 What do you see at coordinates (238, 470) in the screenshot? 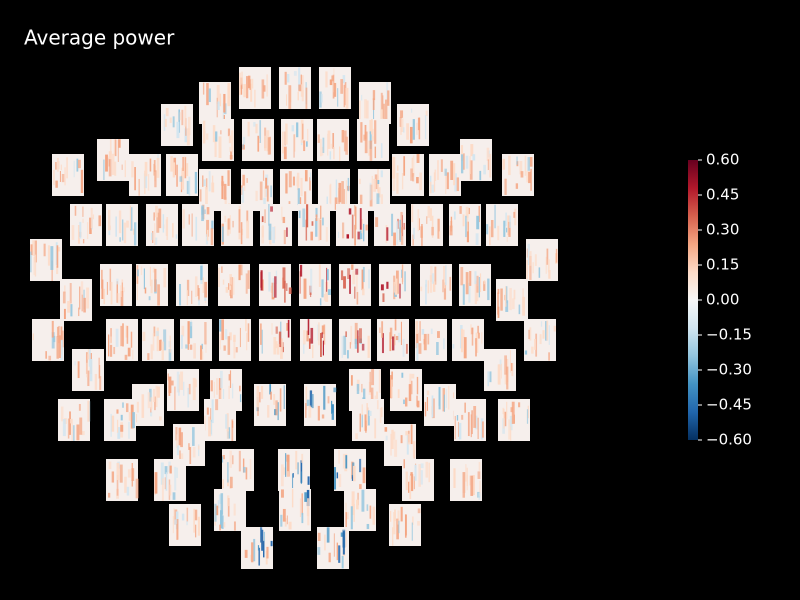
I see `tile-background` at bounding box center [238, 470].